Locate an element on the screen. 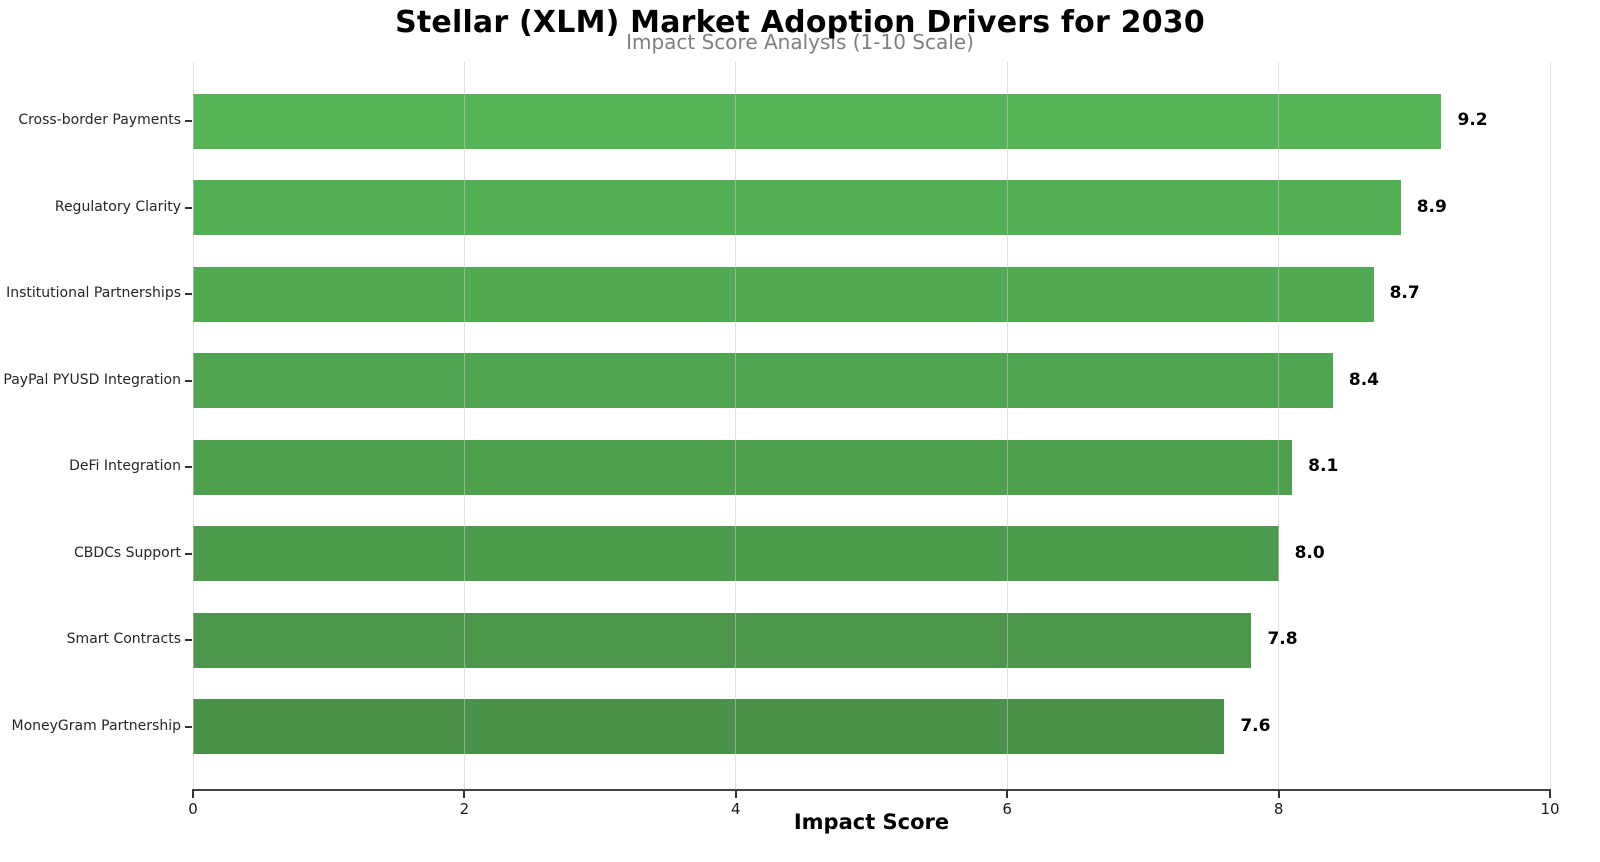 Image resolution: width=1600 pixels, height=862 pixels. x-tick-label: 0 is located at coordinates (193, 809).